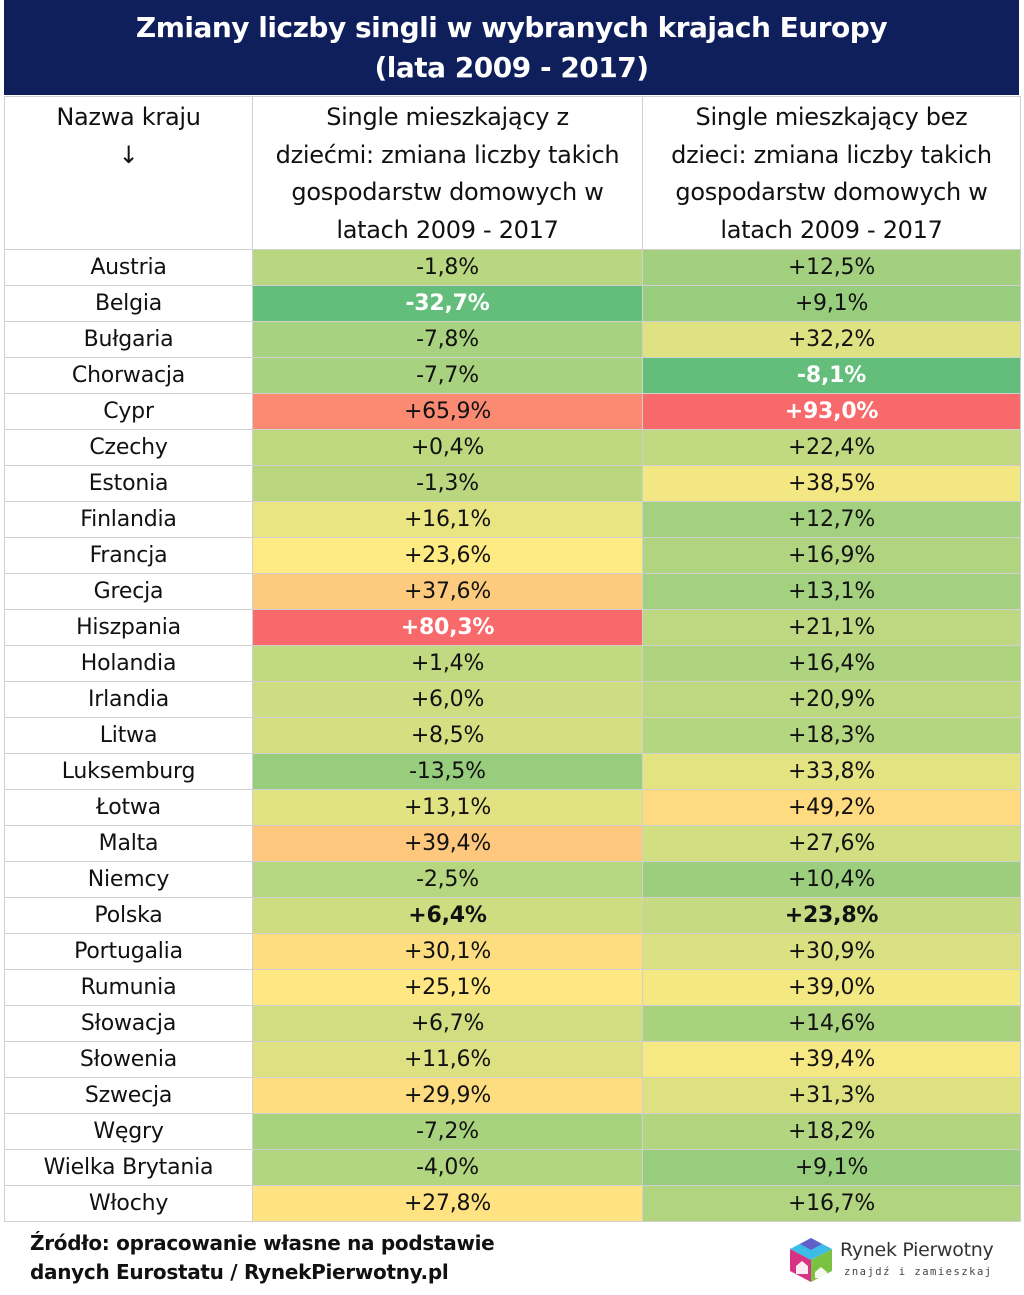 This screenshot has width=1024, height=1295. I want to click on header-country: Nazwa kraju ↓, so click(128, 173).